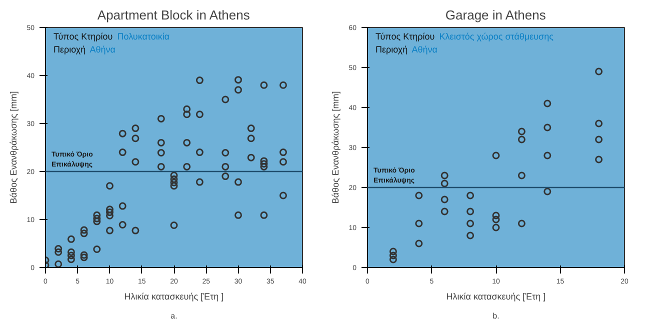 The width and height of the screenshot is (648, 329). What do you see at coordinates (174, 316) in the screenshot?
I see `text: a.` at bounding box center [174, 316].